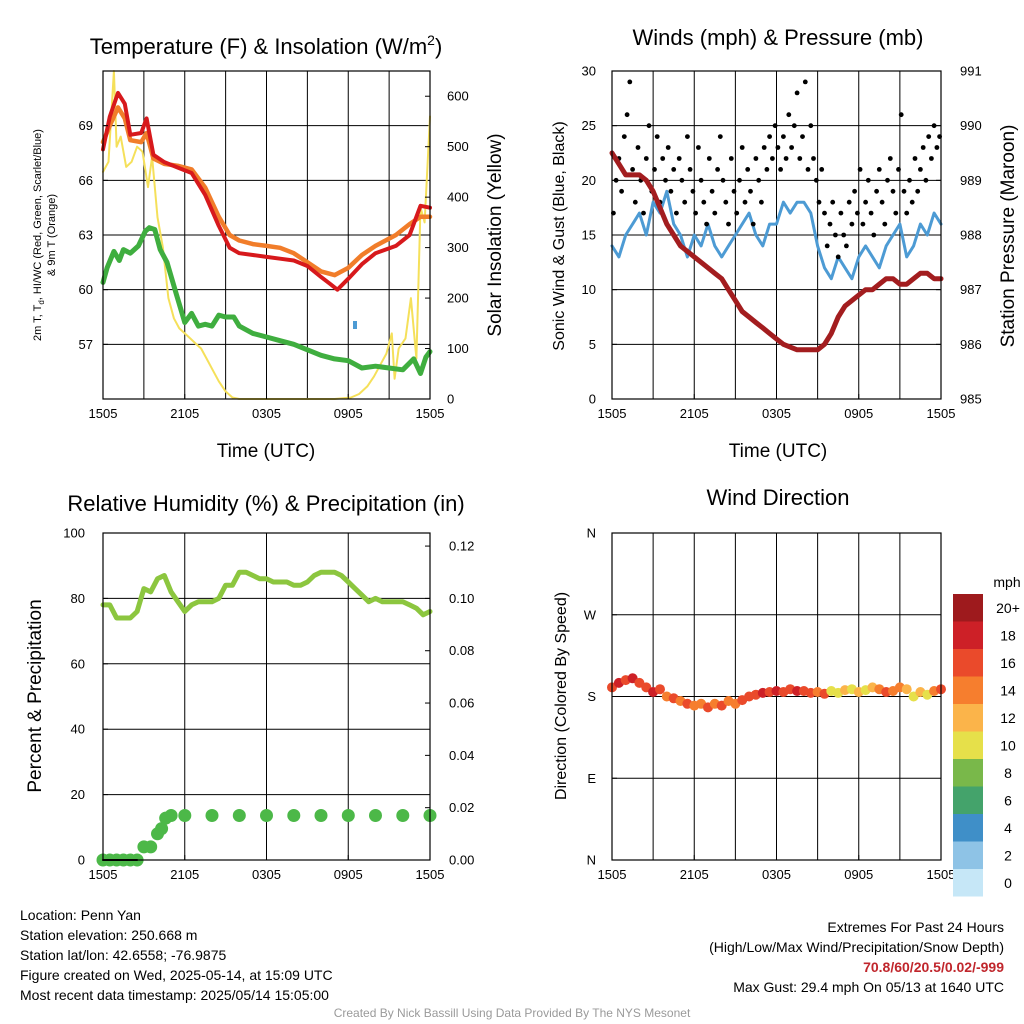 Image resolution: width=1024 pixels, height=1024 pixels. What do you see at coordinates (1008, 663) in the screenshot?
I see `colorbar-label: 16` at bounding box center [1008, 663].